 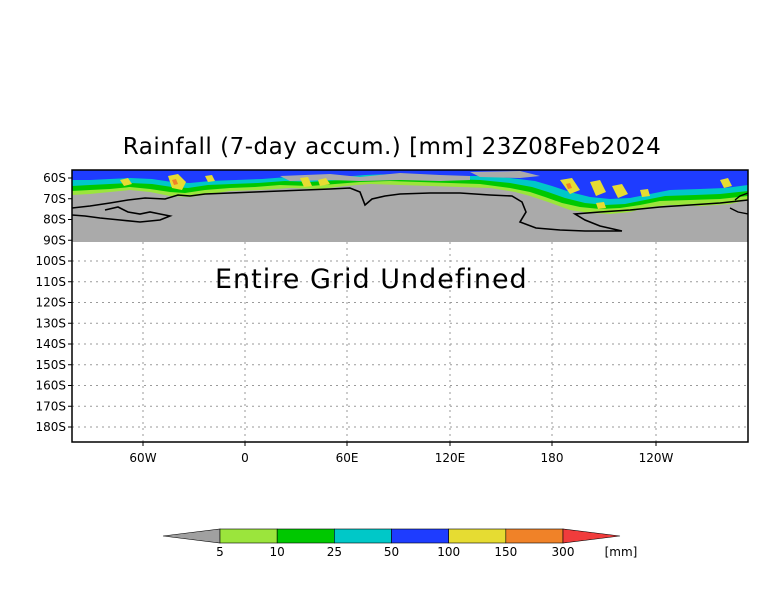 I want to click on x-tick-label: 120W, so click(x=656, y=458).